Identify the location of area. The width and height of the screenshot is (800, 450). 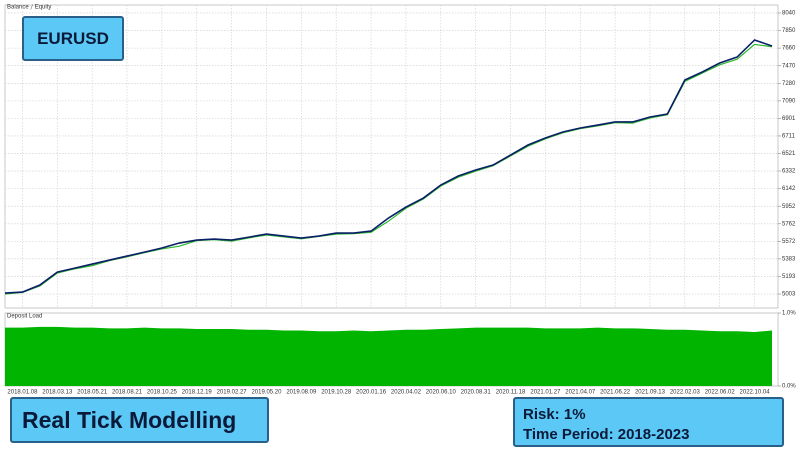
(388, 356).